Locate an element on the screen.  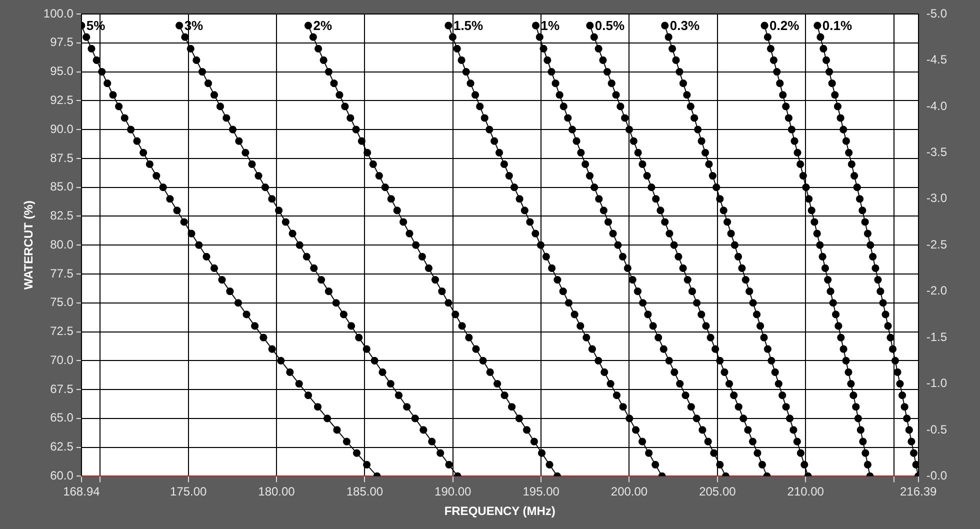
y-tick-label: 82.5 is located at coordinates (62, 215).